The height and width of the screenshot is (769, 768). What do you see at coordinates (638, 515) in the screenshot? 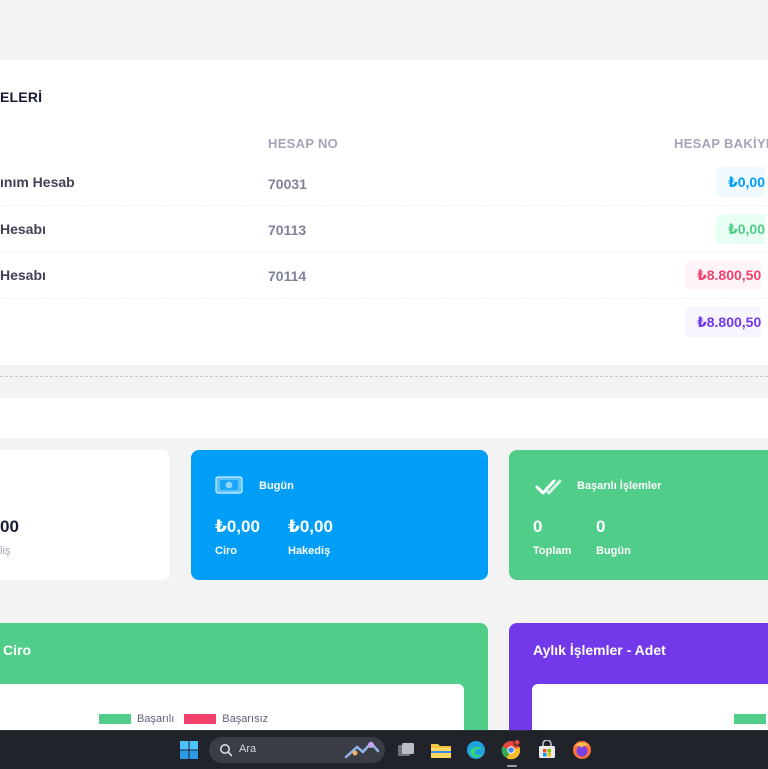
I see `stat-card-success: Başarılı İşlemler 0 Toplam 0 Bugün` at bounding box center [638, 515].